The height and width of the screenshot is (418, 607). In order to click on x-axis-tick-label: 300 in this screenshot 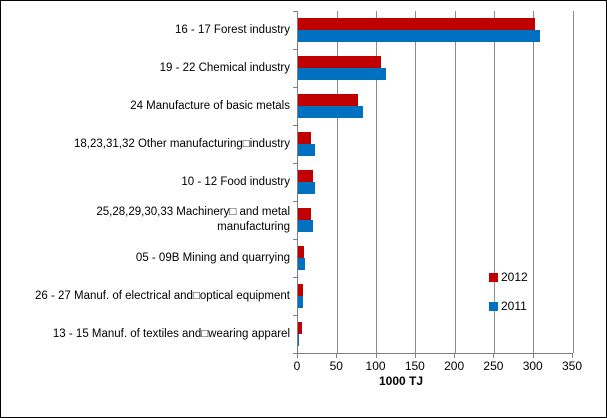, I will do `click(532, 366)`.